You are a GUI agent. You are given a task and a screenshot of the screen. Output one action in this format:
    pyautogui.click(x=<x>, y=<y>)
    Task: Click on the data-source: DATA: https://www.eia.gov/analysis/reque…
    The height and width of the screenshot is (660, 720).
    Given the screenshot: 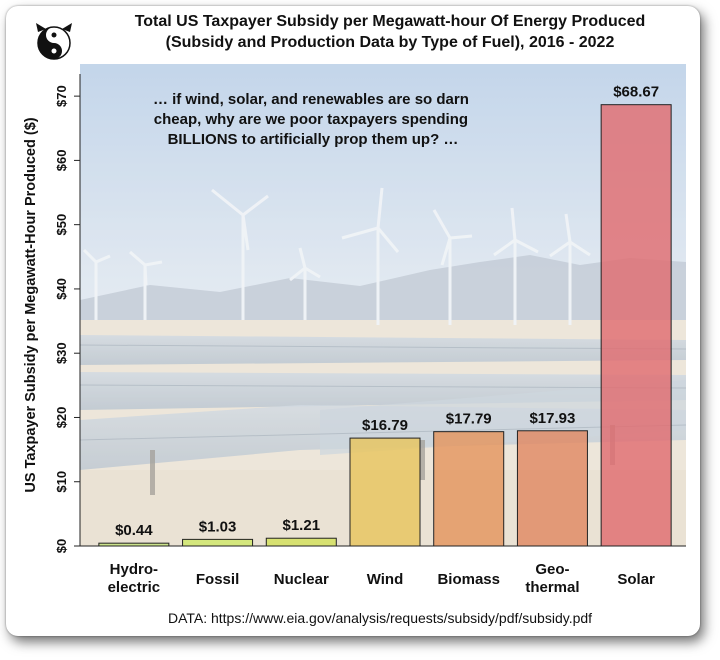 What is the action you would take?
    pyautogui.click(x=380, y=618)
    